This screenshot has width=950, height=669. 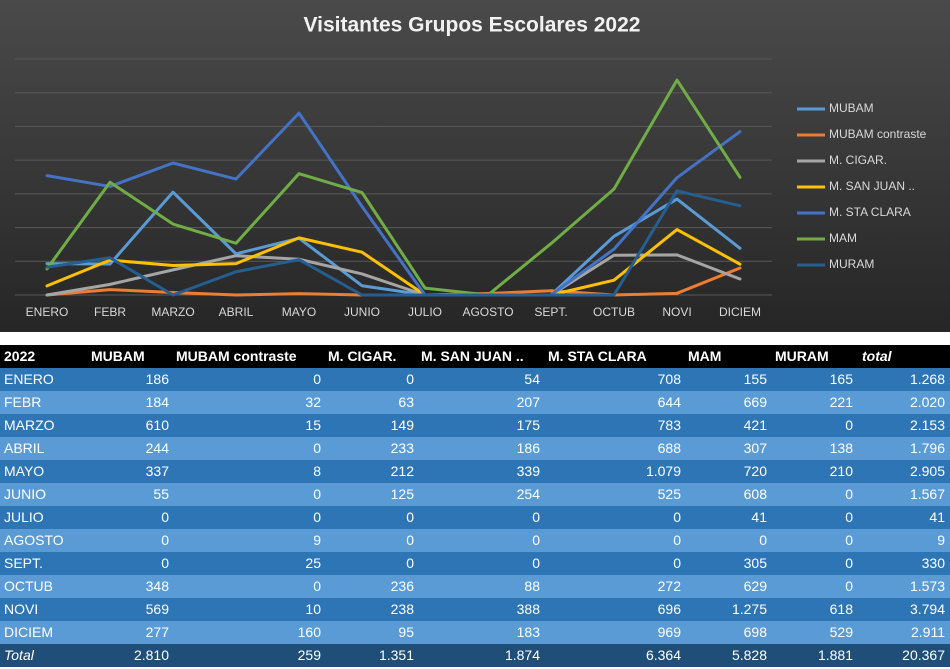 What do you see at coordinates (670, 425) in the screenshot?
I see `table-cell: 783` at bounding box center [670, 425].